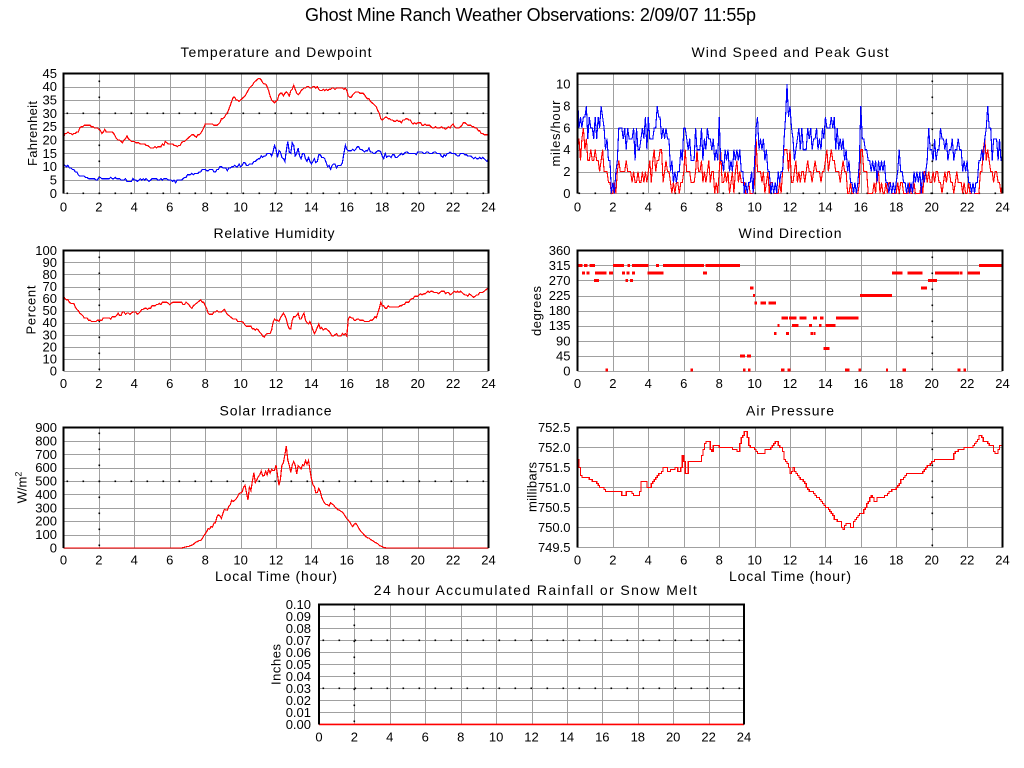  I want to click on svg-text: 100, so click(46, 534).